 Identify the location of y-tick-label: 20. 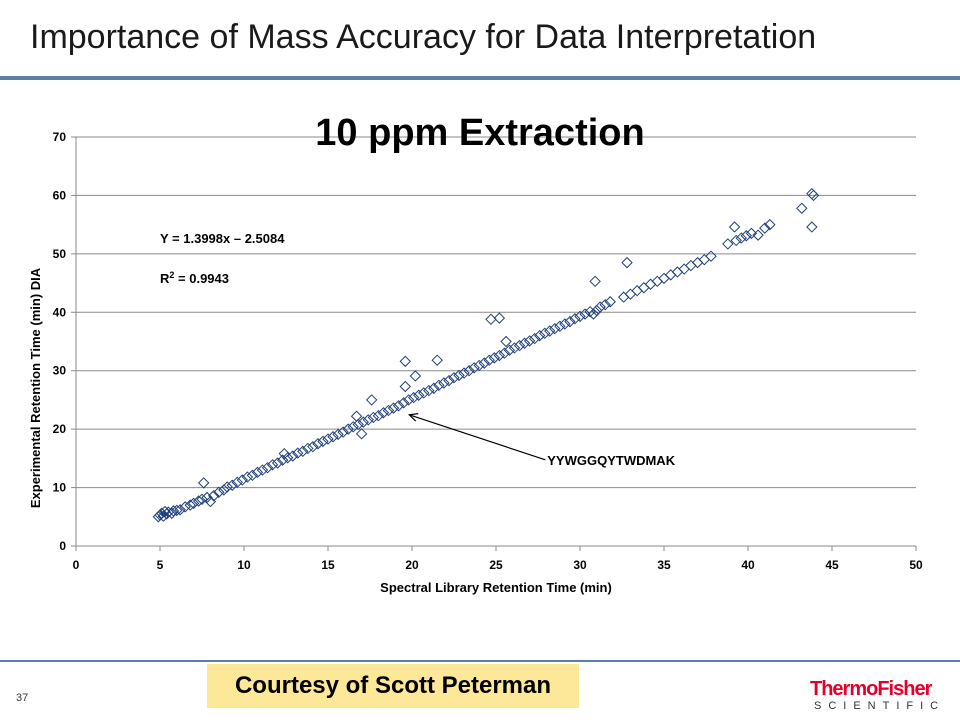
(60, 429).